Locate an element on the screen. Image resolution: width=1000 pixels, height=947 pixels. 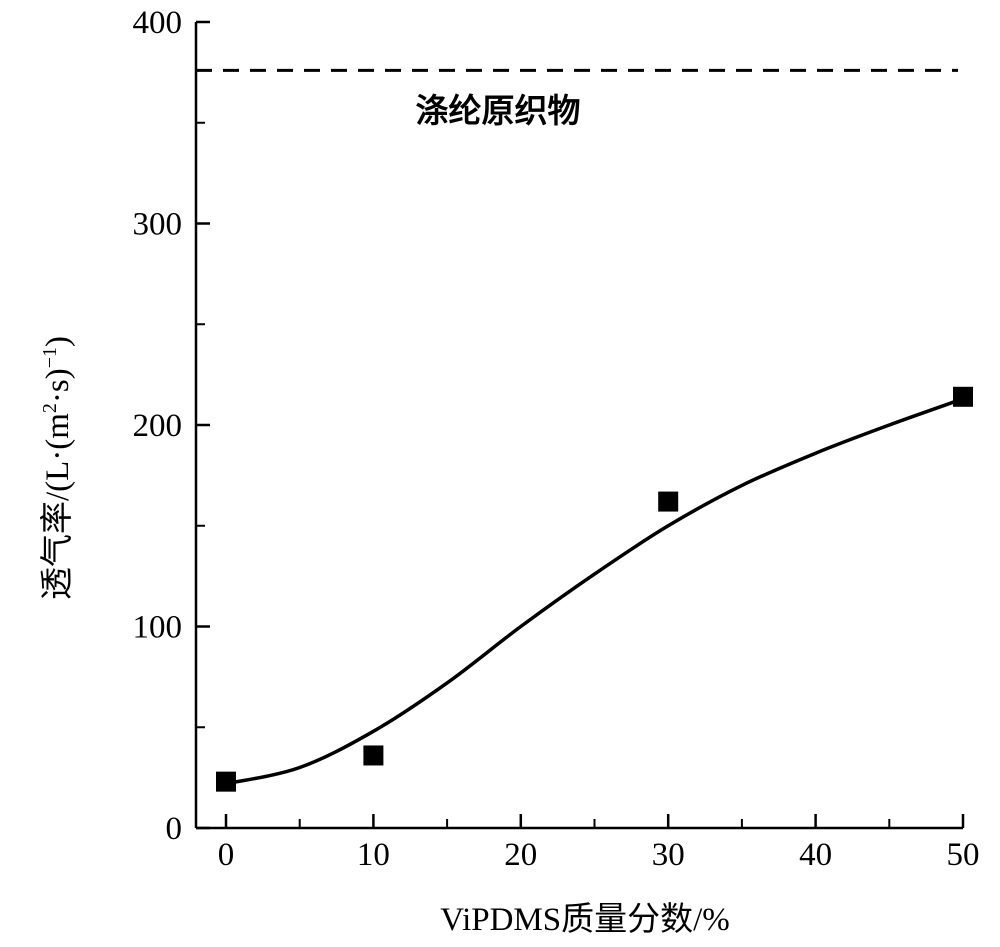
y-tick-label: 100 is located at coordinates (158, 628).